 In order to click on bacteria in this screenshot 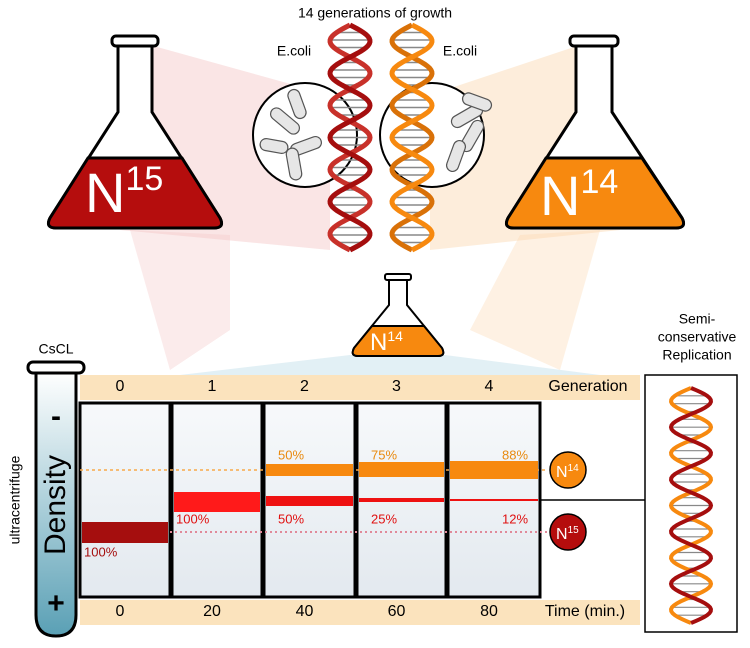, I will do `click(376, 134)`.